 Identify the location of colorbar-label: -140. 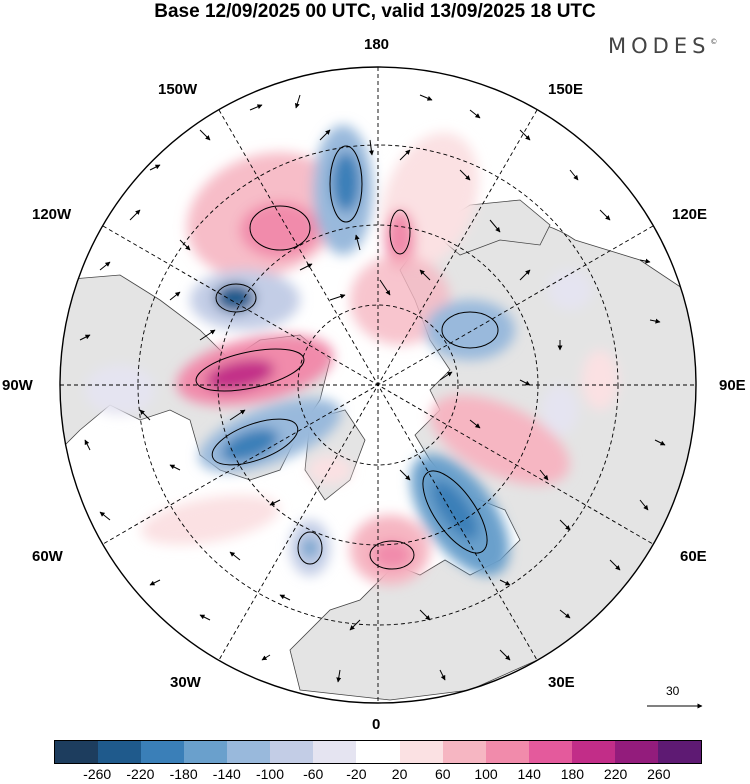
(226, 774).